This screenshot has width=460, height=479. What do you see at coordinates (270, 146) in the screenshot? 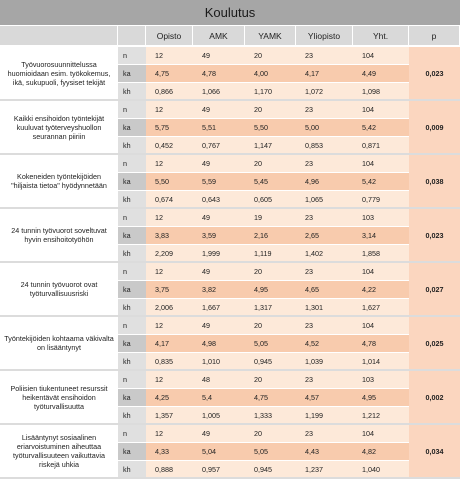
I see `cell-kh: 1,147` at bounding box center [270, 146].